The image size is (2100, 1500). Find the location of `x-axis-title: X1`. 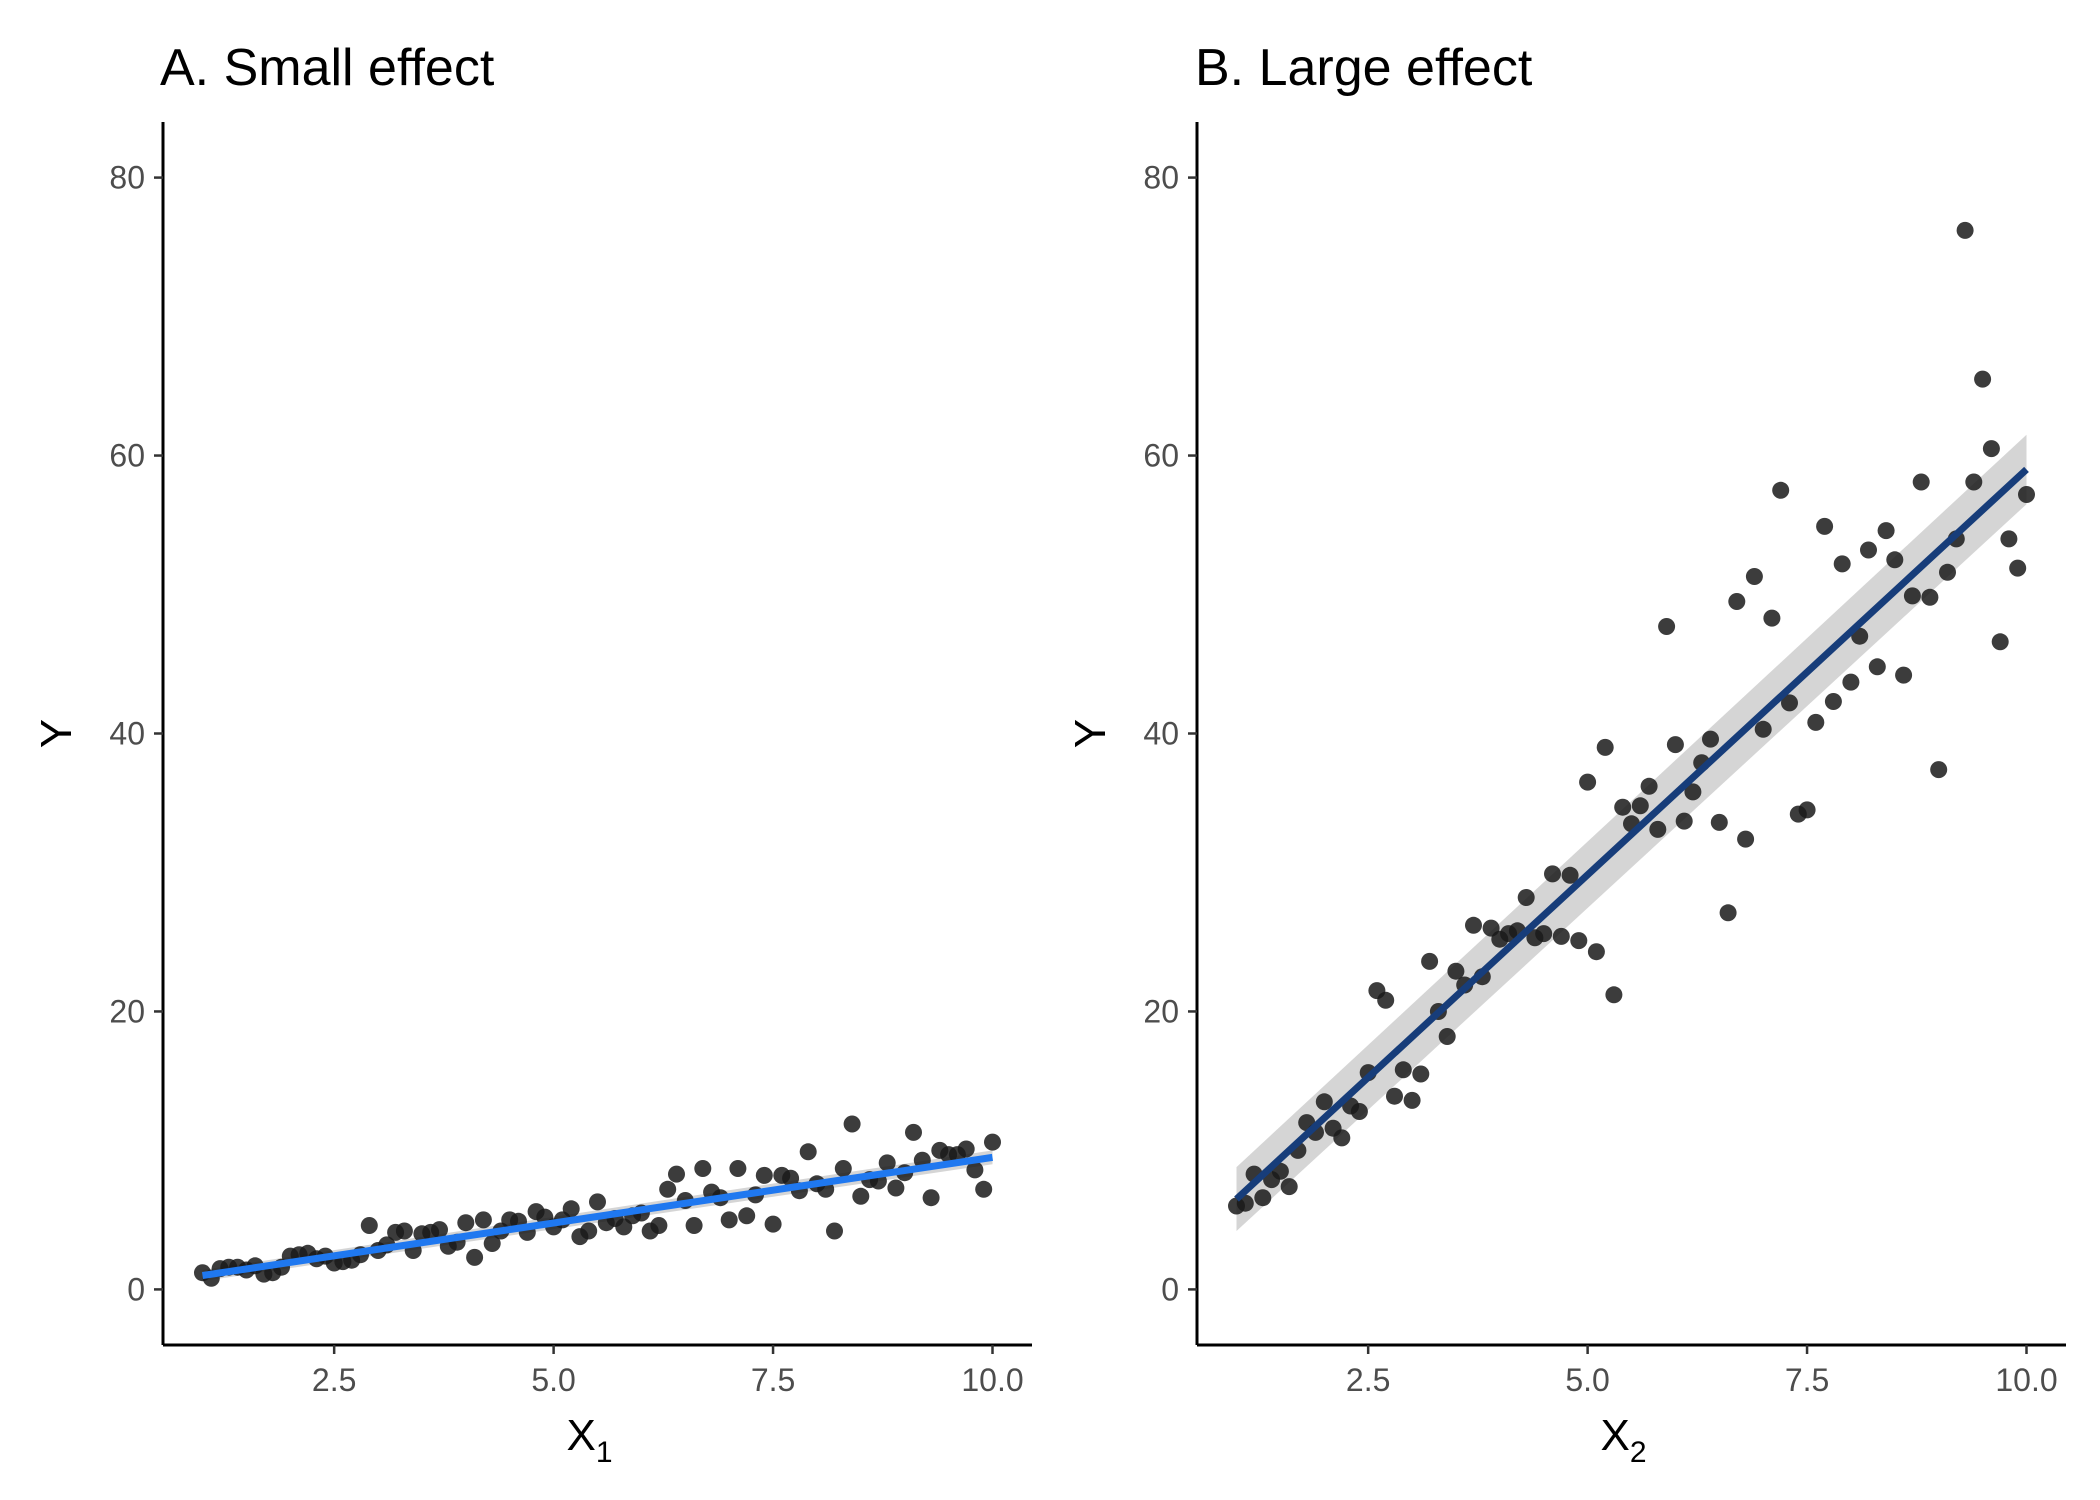

x-axis-title: X1 is located at coordinates (589, 1440).